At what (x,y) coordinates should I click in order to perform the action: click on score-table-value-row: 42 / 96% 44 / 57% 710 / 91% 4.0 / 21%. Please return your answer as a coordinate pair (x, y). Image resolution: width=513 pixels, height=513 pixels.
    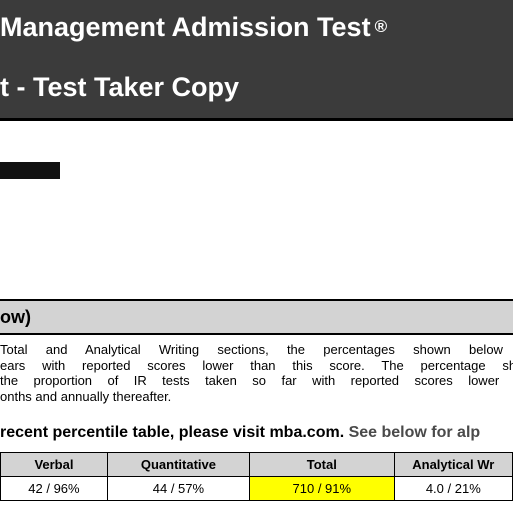
    Looking at the image, I should click on (256, 488).